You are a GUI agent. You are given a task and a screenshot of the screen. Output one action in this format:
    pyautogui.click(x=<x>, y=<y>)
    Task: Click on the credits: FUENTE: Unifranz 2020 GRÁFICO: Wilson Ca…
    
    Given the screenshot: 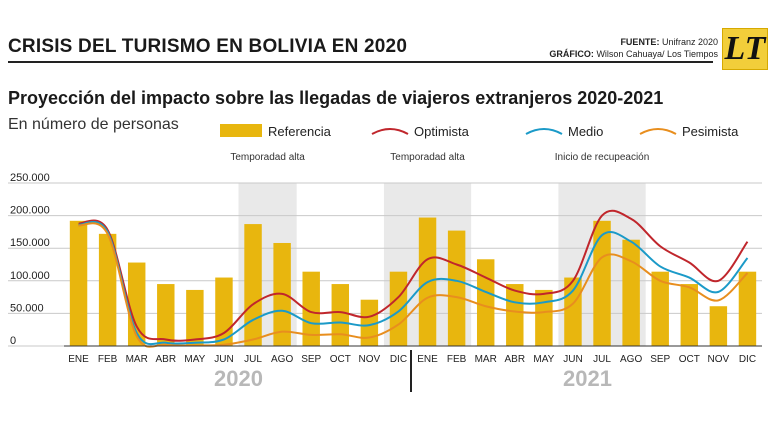 What is the action you would take?
    pyautogui.click(x=633, y=48)
    